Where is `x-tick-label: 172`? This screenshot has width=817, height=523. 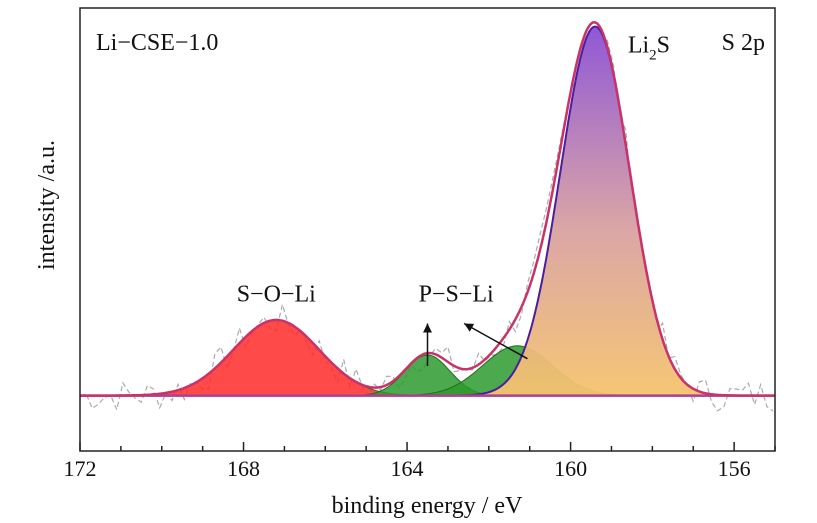 x-tick-label: 172 is located at coordinates (80, 468).